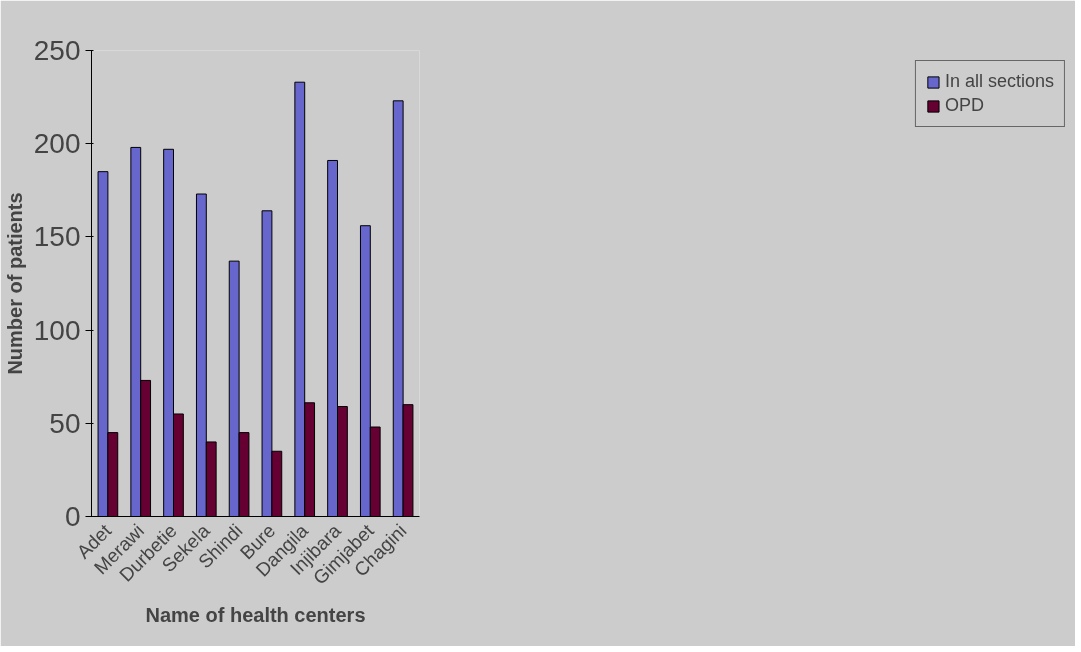 The image size is (1081, 652). What do you see at coordinates (57, 237) in the screenshot?
I see `y-tick-label: 150` at bounding box center [57, 237].